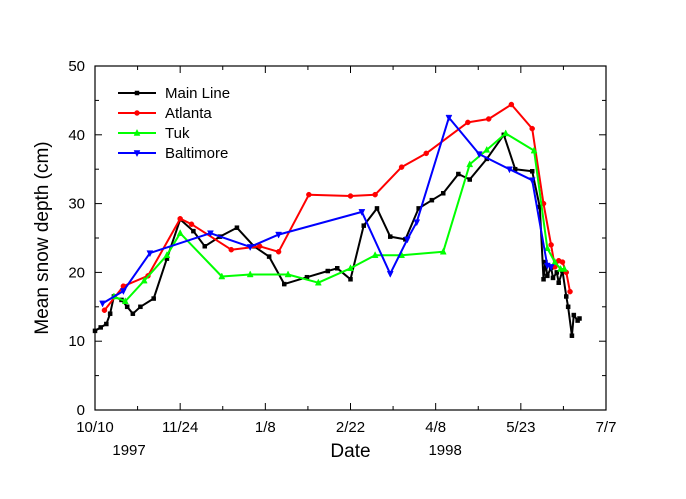 The image size is (686, 499). I want to click on year-label: 1998, so click(444, 450).